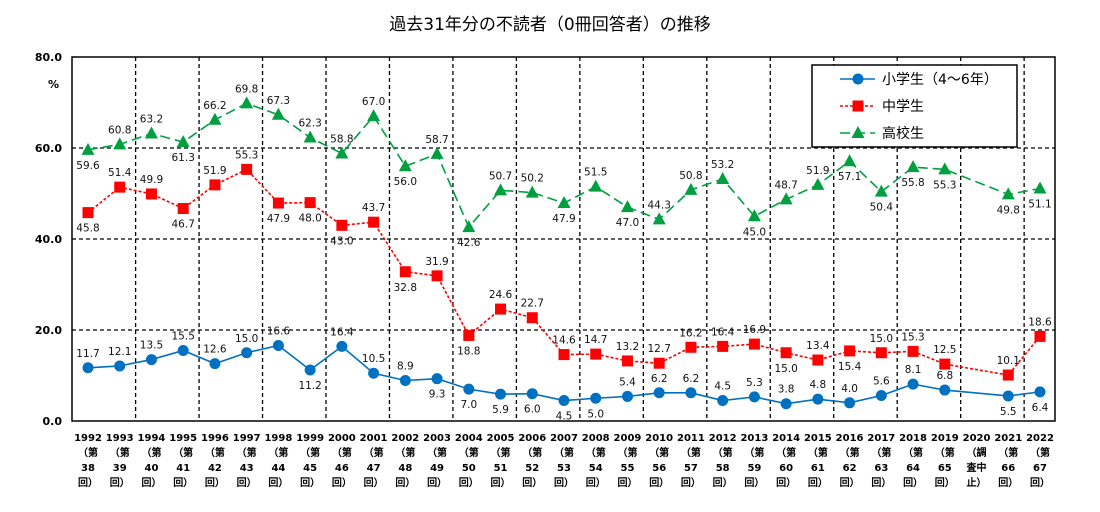 This screenshot has width=1100, height=512. What do you see at coordinates (374, 438) in the screenshot?
I see `x-tick-label: 2001` at bounding box center [374, 438].